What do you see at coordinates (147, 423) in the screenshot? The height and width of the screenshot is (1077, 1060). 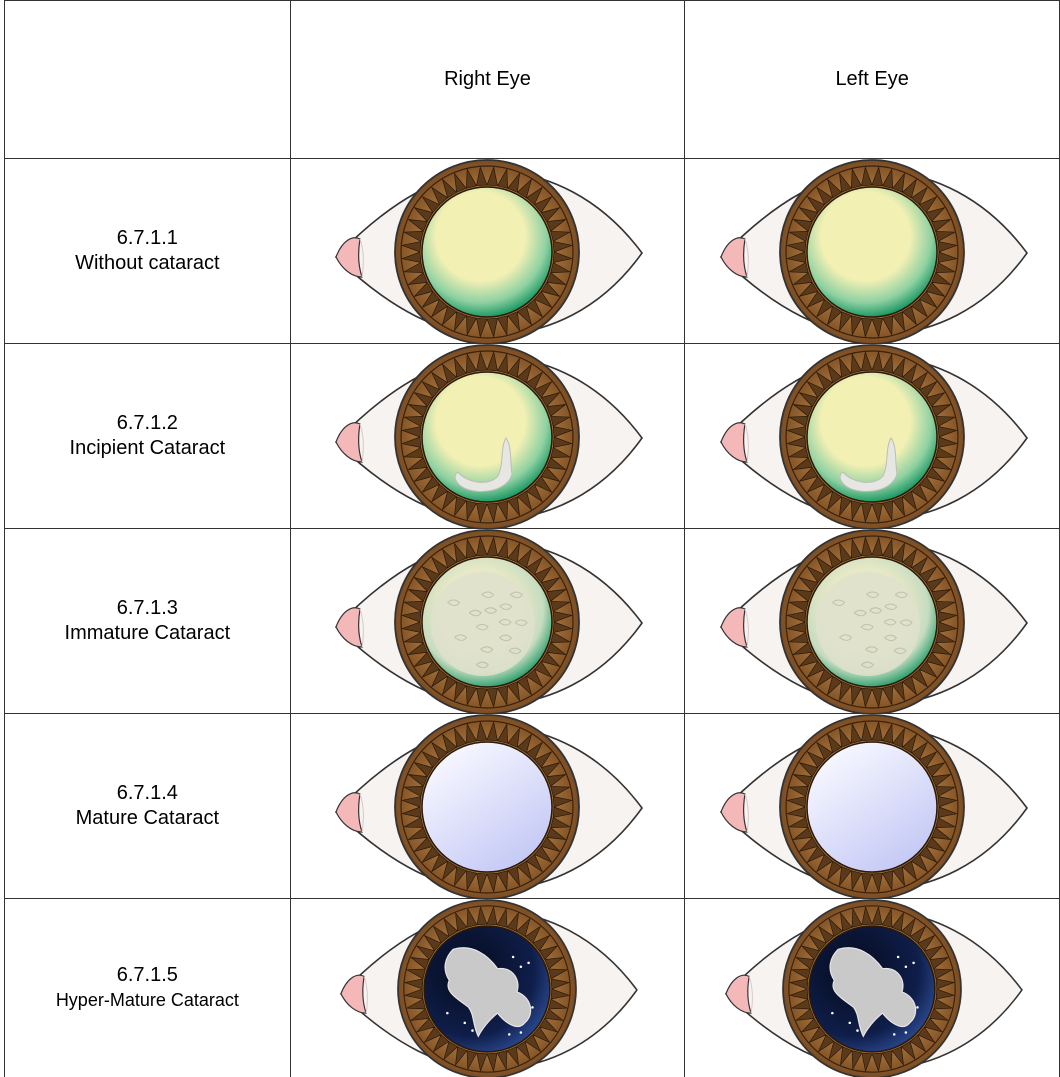 I see `stage-code: 6.7.1.2` at bounding box center [147, 423].